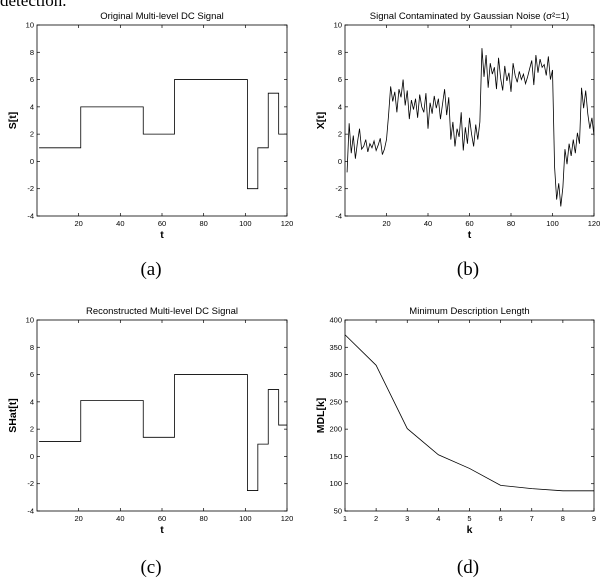 Image resolution: width=602 pixels, height=579 pixels. Describe the element at coordinates (150, 567) in the screenshot. I see `panel-caption: (c)` at that location.